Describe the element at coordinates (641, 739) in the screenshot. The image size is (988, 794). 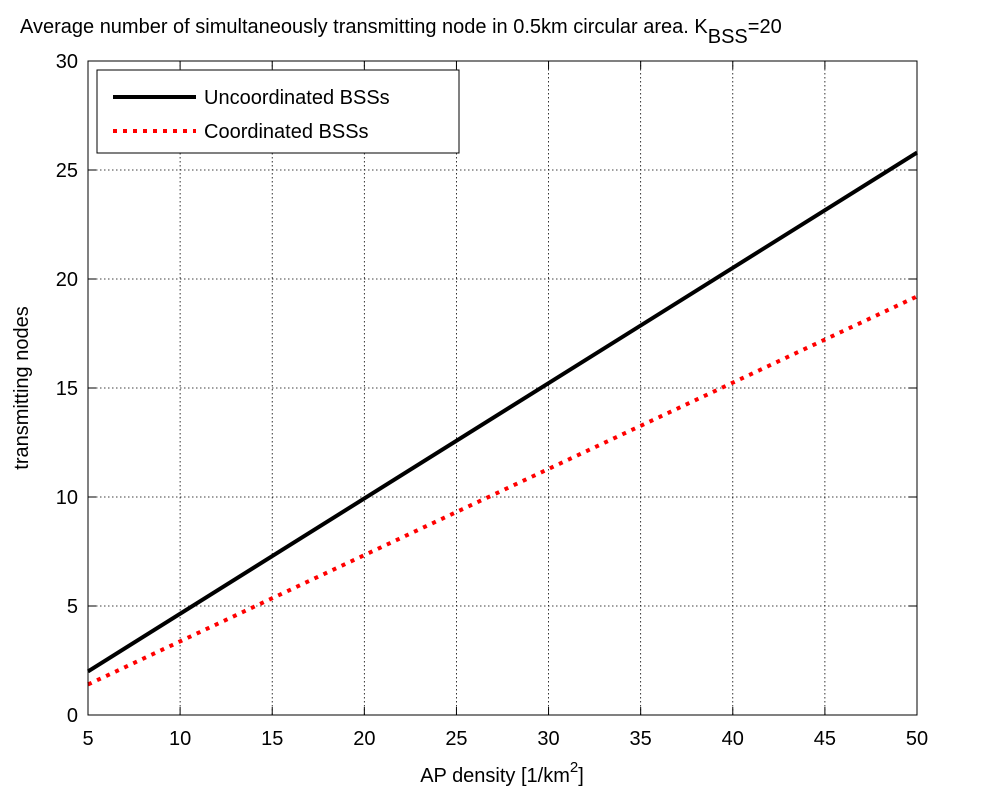
I see `x-tick-label: 35` at that location.